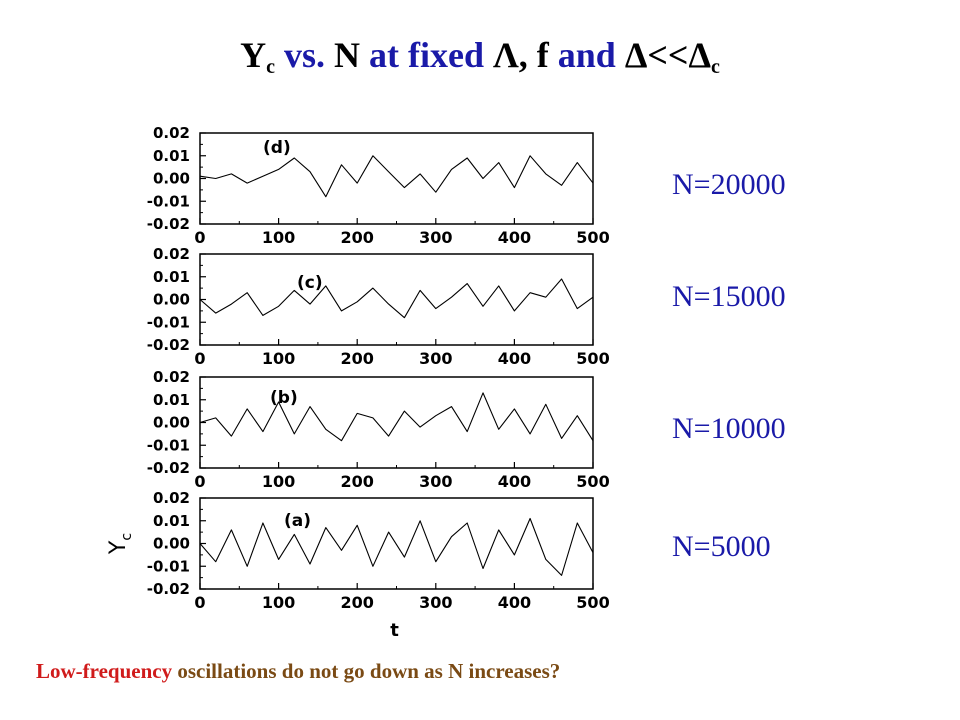  I want to click on title-delta-c: Δ, so click(700, 55).